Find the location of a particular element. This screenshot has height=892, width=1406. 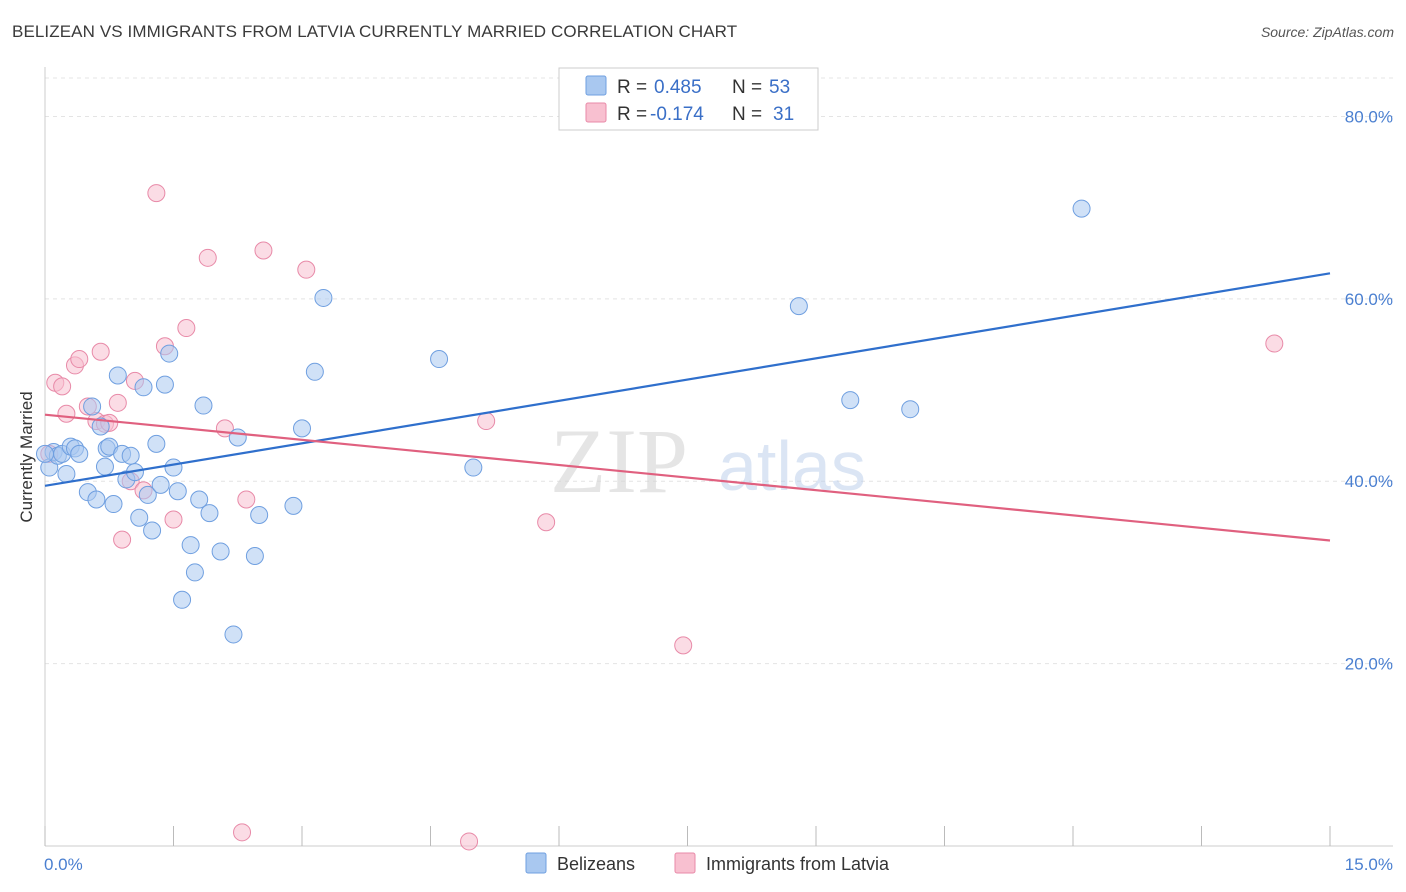

legend-r-value-latvia: -0.174 is located at coordinates (677, 114).